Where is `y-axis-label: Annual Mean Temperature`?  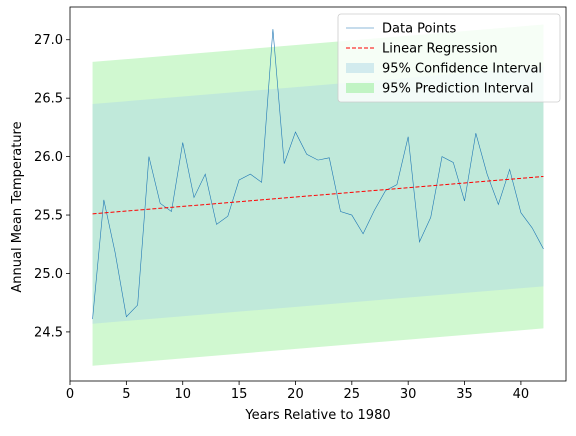 y-axis-label: Annual Mean Temperature is located at coordinates (17, 206).